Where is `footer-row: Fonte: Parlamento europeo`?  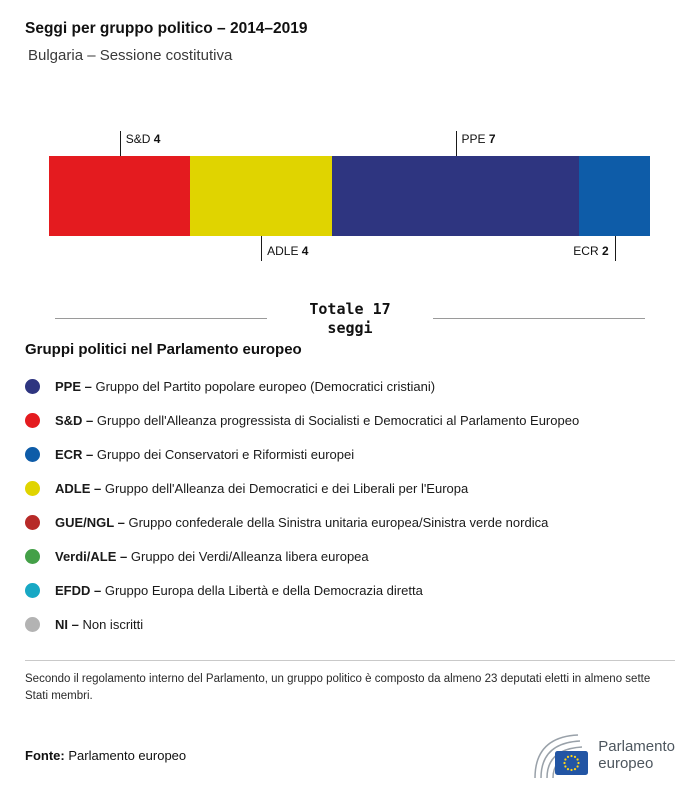
footer-row: Fonte: Parlamento europeo is located at coordinates (350, 755).